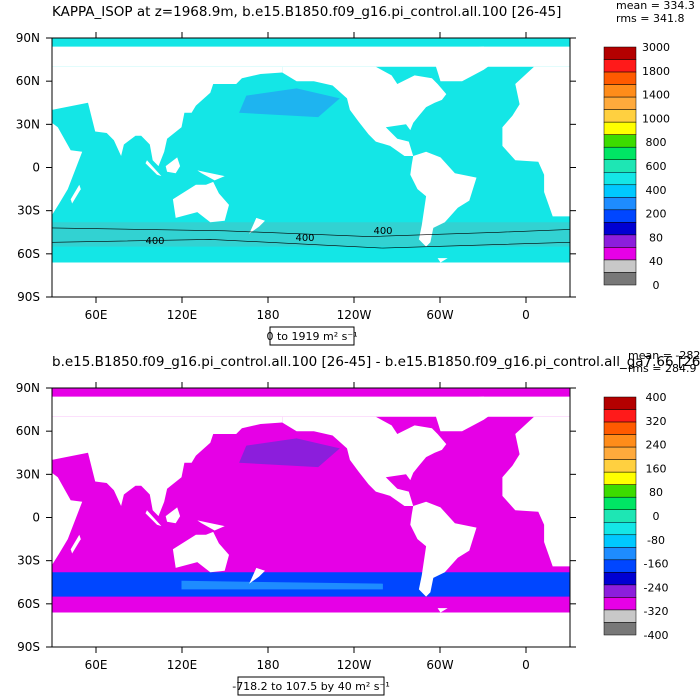 The width and height of the screenshot is (700, 700). I want to click on contour-line, so click(311, 244).